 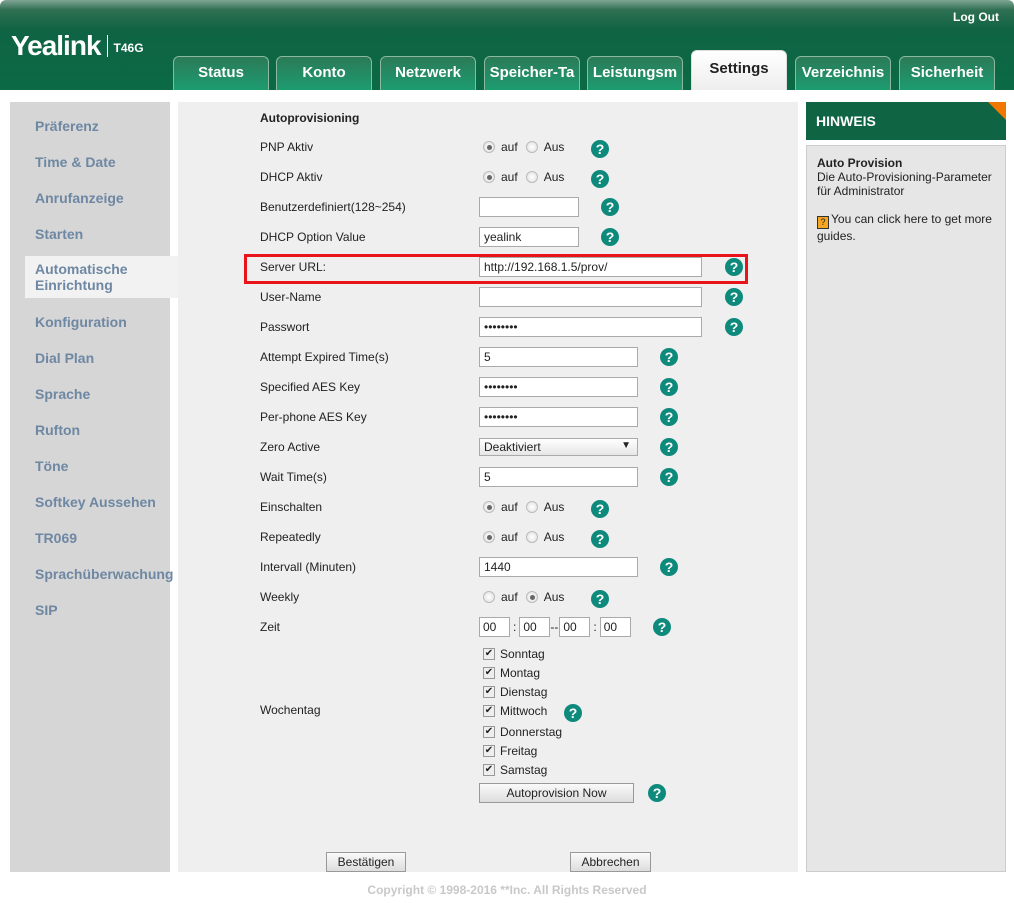 I want to click on sidebar-item-prferenz: Präferenz, so click(x=67, y=126).